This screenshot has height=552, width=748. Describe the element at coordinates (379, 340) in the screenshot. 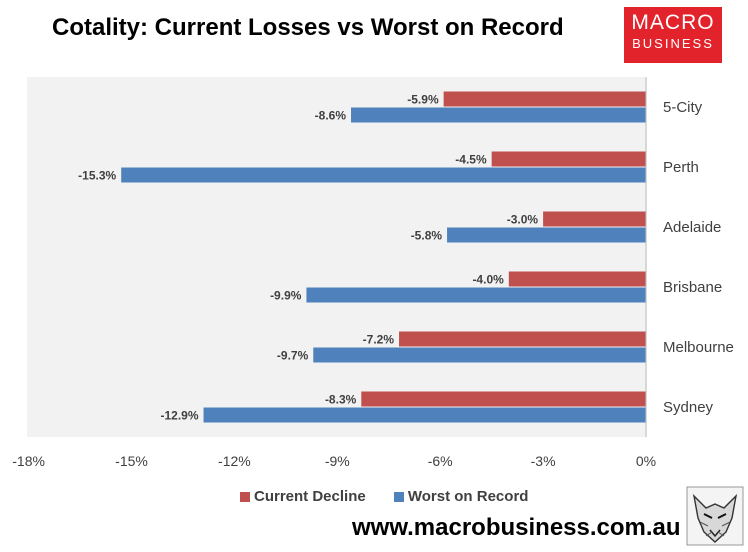

I see `data-label: -7.2%` at that location.